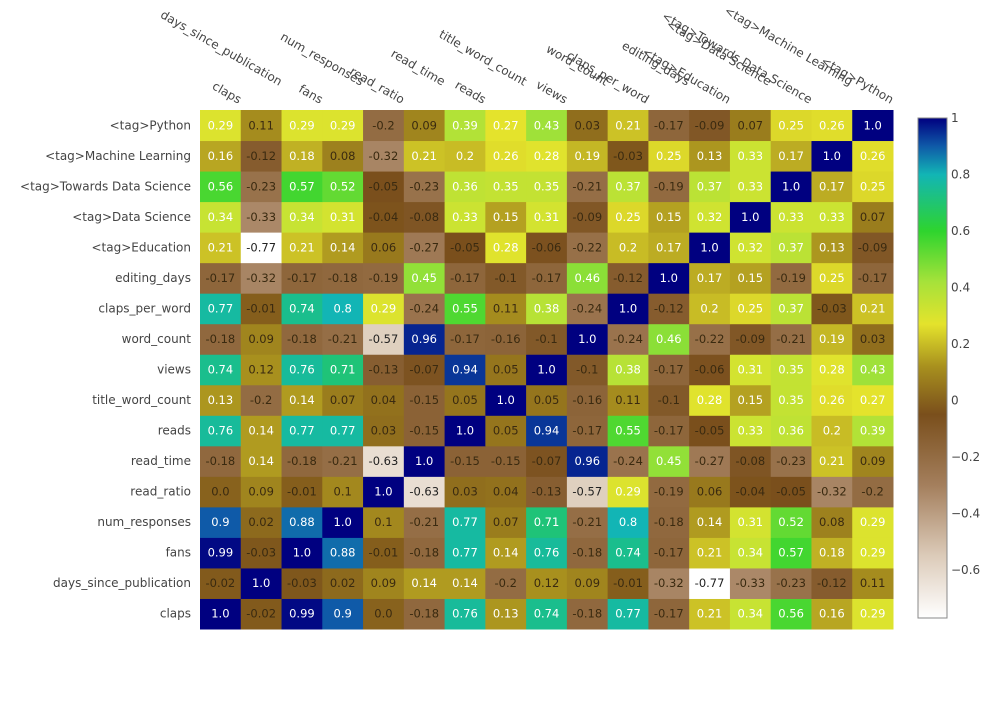 The height and width of the screenshot is (709, 1000). I want to click on y-tick-num-responses: num_responses, so click(144, 522).